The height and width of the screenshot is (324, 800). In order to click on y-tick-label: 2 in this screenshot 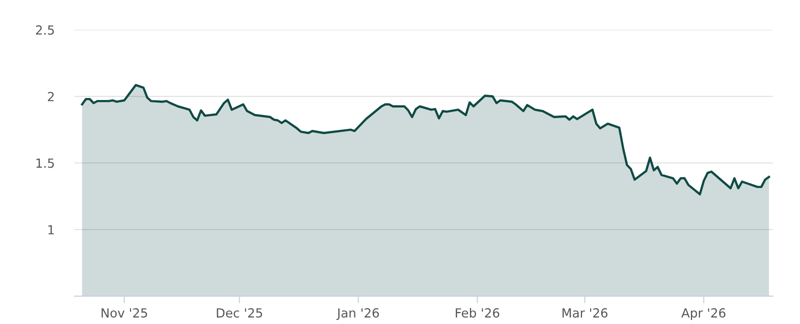, I will do `click(51, 97)`.